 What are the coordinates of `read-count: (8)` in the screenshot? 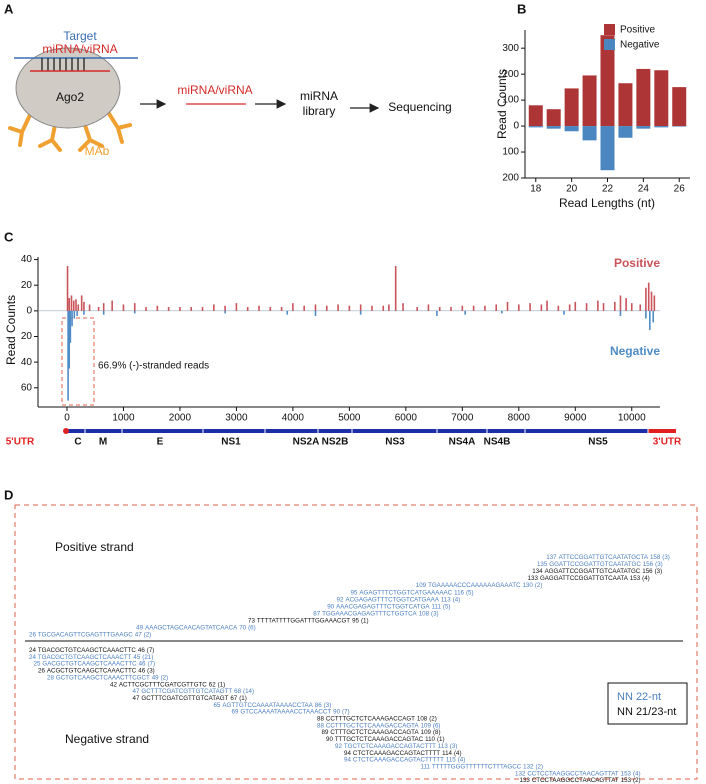 It's located at (437, 732).